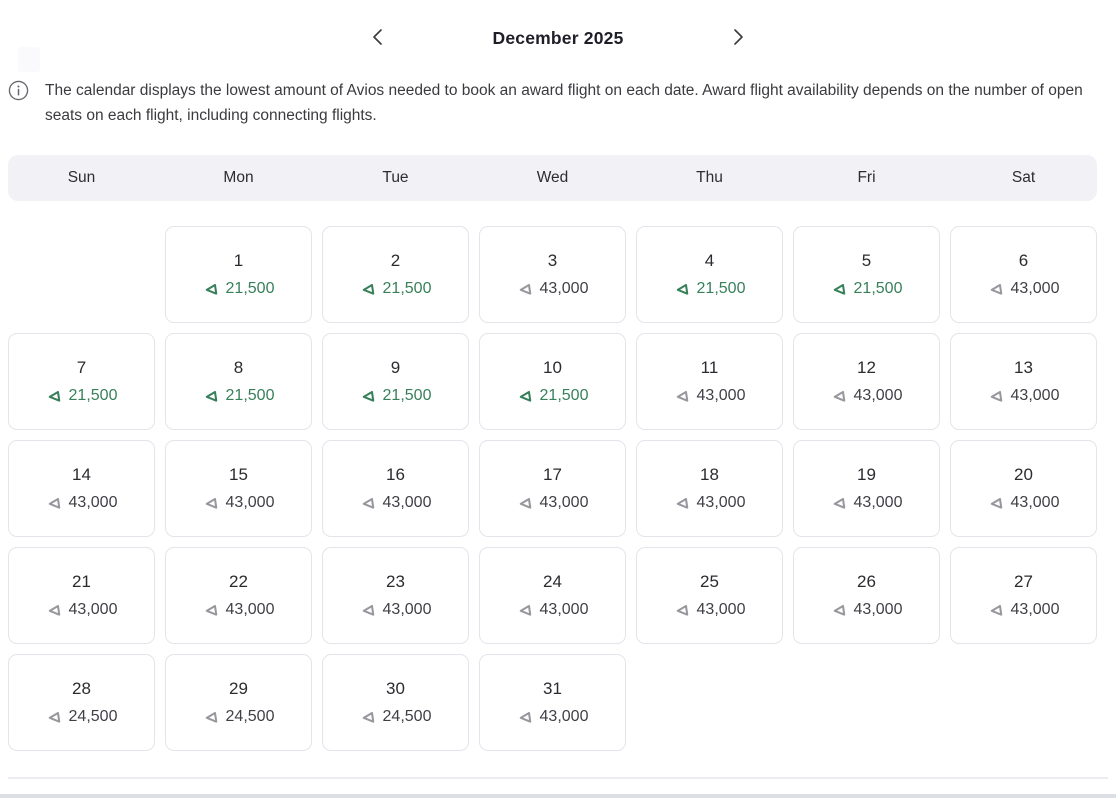 The width and height of the screenshot is (1116, 798). What do you see at coordinates (558, 778) in the screenshot?
I see `bottom-divider` at bounding box center [558, 778].